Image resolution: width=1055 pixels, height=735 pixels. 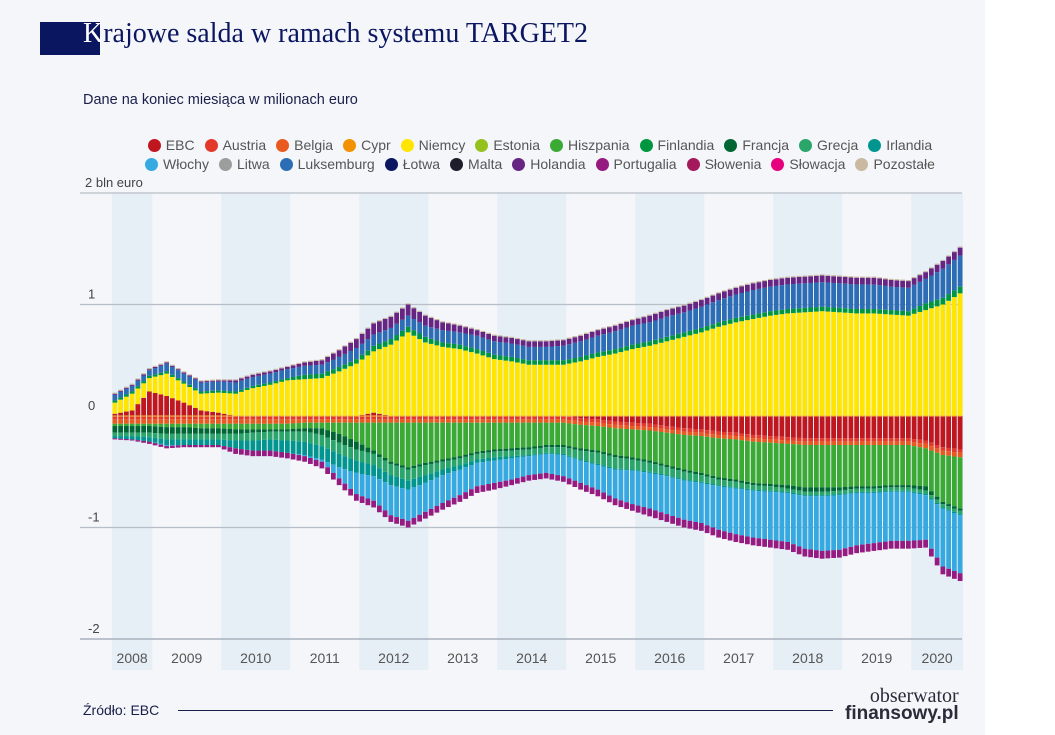 What do you see at coordinates (895, 164) in the screenshot?
I see `legend-item: Pozostałe` at bounding box center [895, 164].